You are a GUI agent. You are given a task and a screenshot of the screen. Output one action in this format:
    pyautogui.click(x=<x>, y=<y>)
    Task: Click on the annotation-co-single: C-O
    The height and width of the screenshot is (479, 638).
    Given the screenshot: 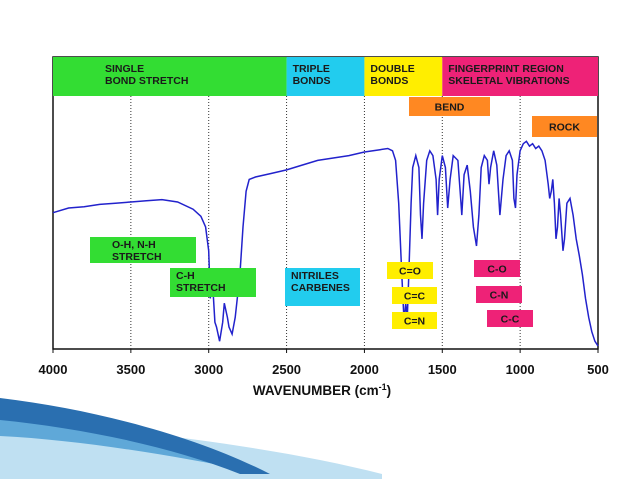 What is the action you would take?
    pyautogui.click(x=497, y=268)
    